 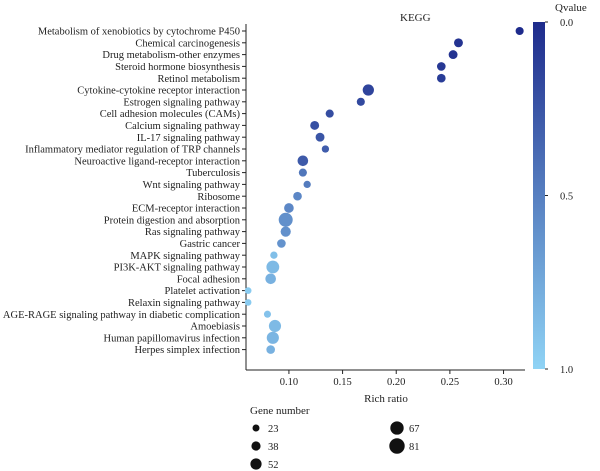 I want to click on category-label: PI3K-AKT signaling pathway, so click(x=177, y=268).